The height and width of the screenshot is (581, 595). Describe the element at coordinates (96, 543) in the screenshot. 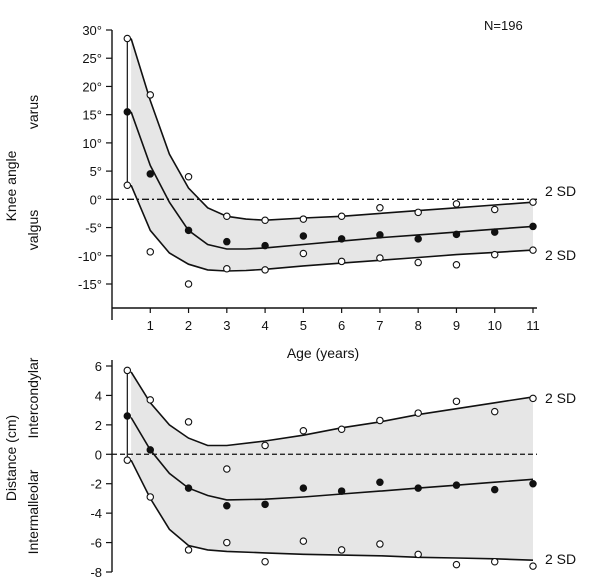

I see `bottom-y-tick-label: -6` at that location.